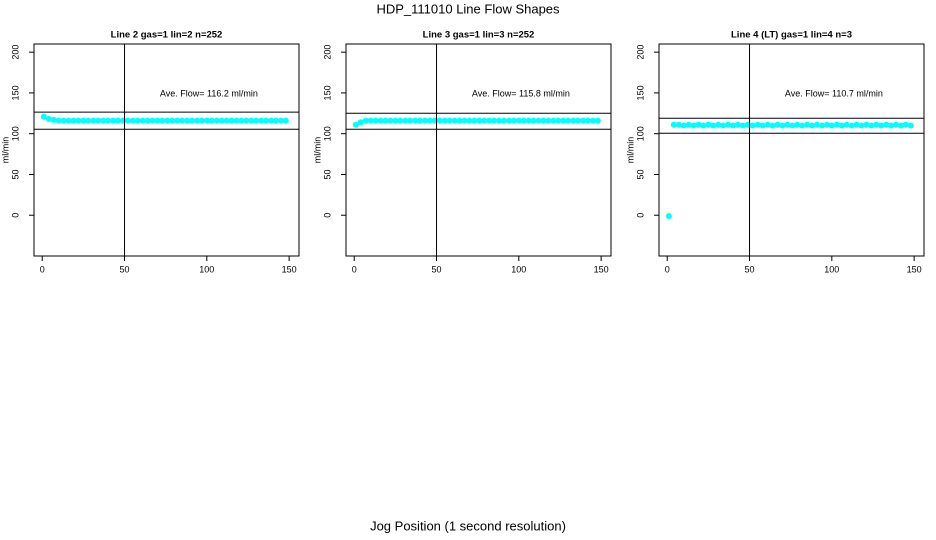 The height and width of the screenshot is (540, 936). What do you see at coordinates (834, 93) in the screenshot?
I see `annotation: Ave. Flow= 110.7 ml/min` at bounding box center [834, 93].